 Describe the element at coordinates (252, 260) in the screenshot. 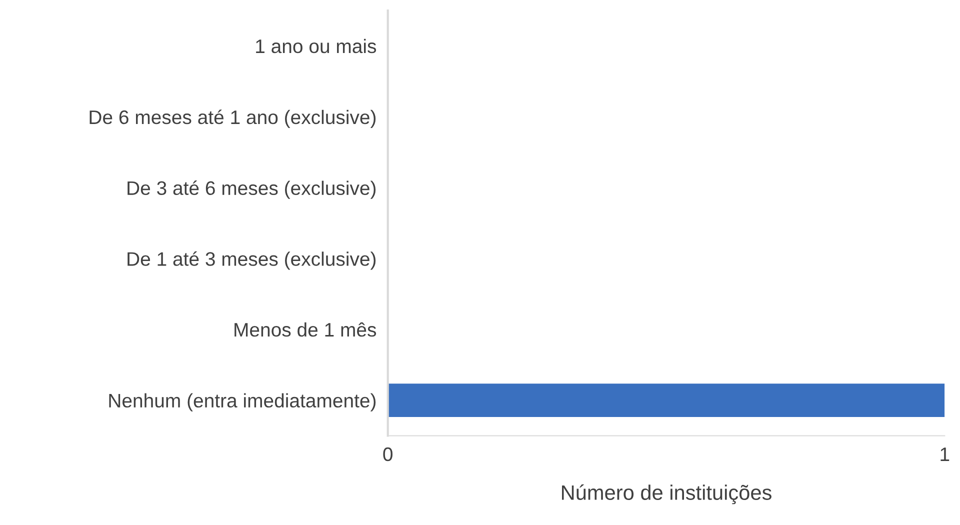

I see `y-tick-label: De 1 até 3 meses (exclusive)` at that location.